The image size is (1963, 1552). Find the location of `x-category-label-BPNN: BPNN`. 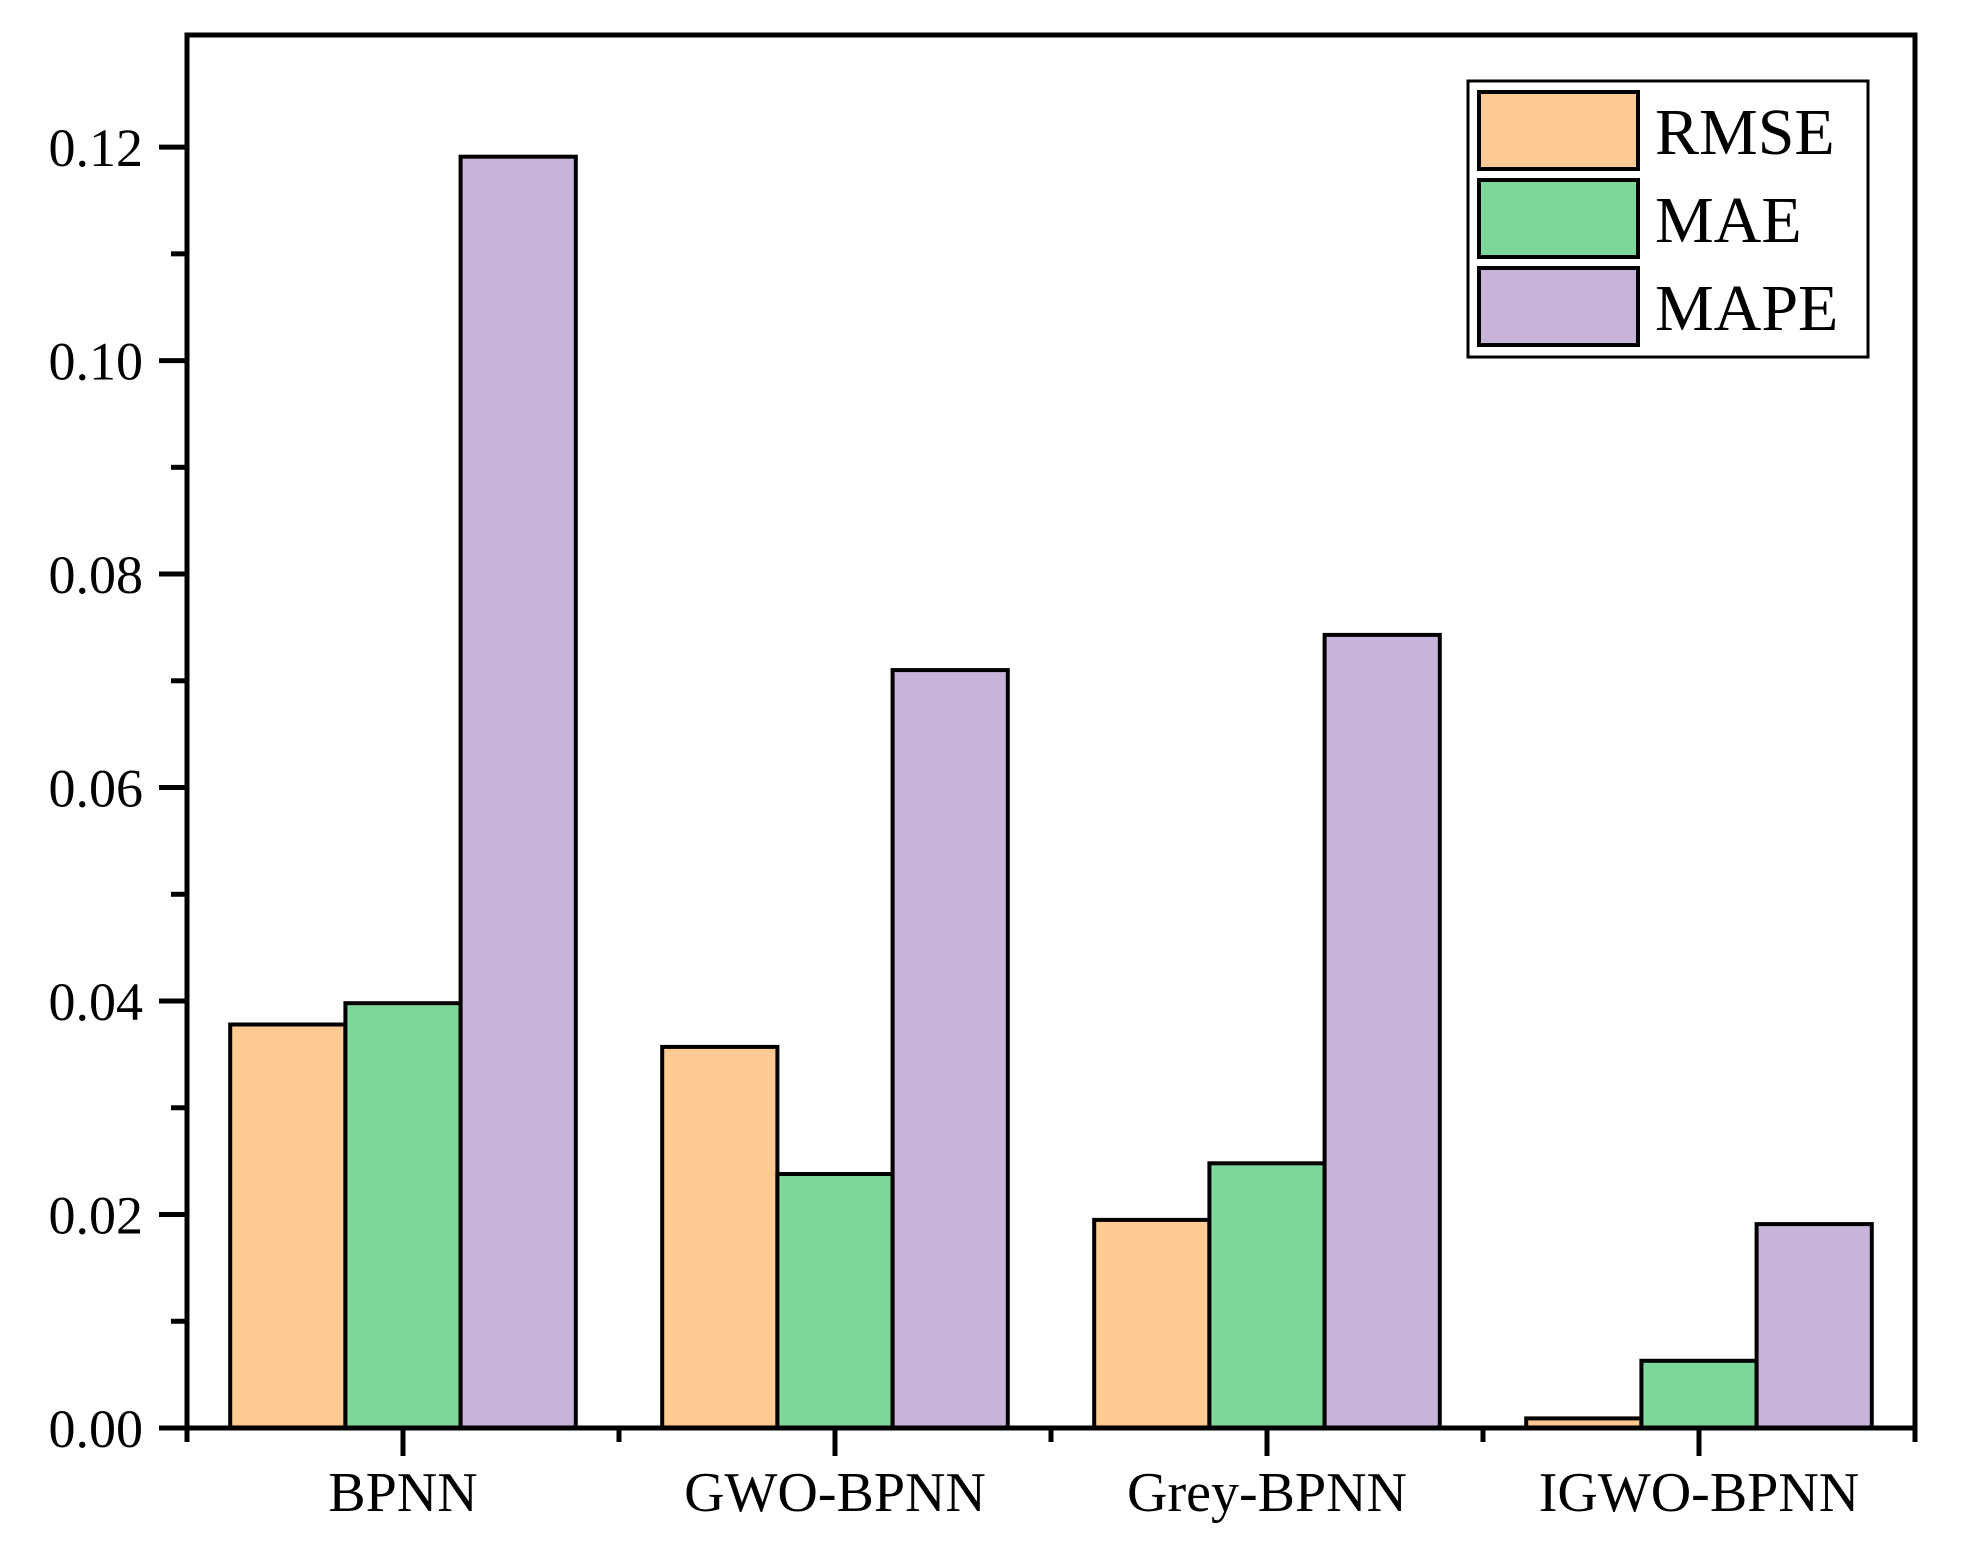

x-category-label-BPNN: BPNN is located at coordinates (402, 1493).